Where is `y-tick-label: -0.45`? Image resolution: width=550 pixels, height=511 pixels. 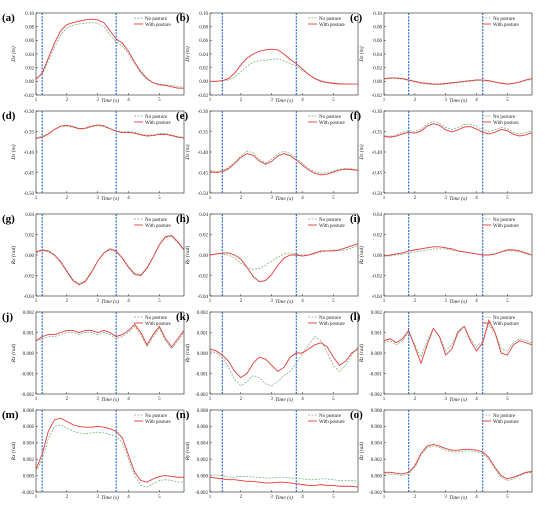 y-tick-label: -0.45 is located at coordinates (203, 173).